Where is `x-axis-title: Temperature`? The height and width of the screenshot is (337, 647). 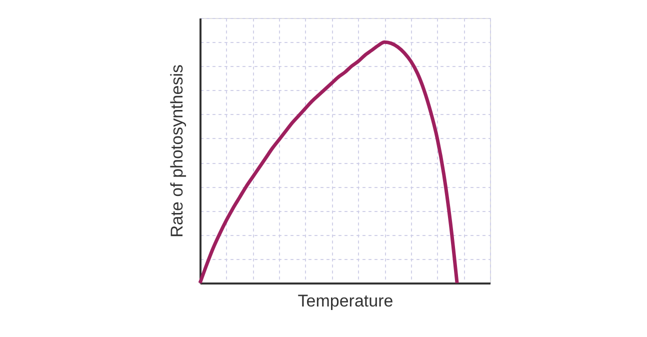
x-axis-title: Temperature is located at coordinates (346, 301).